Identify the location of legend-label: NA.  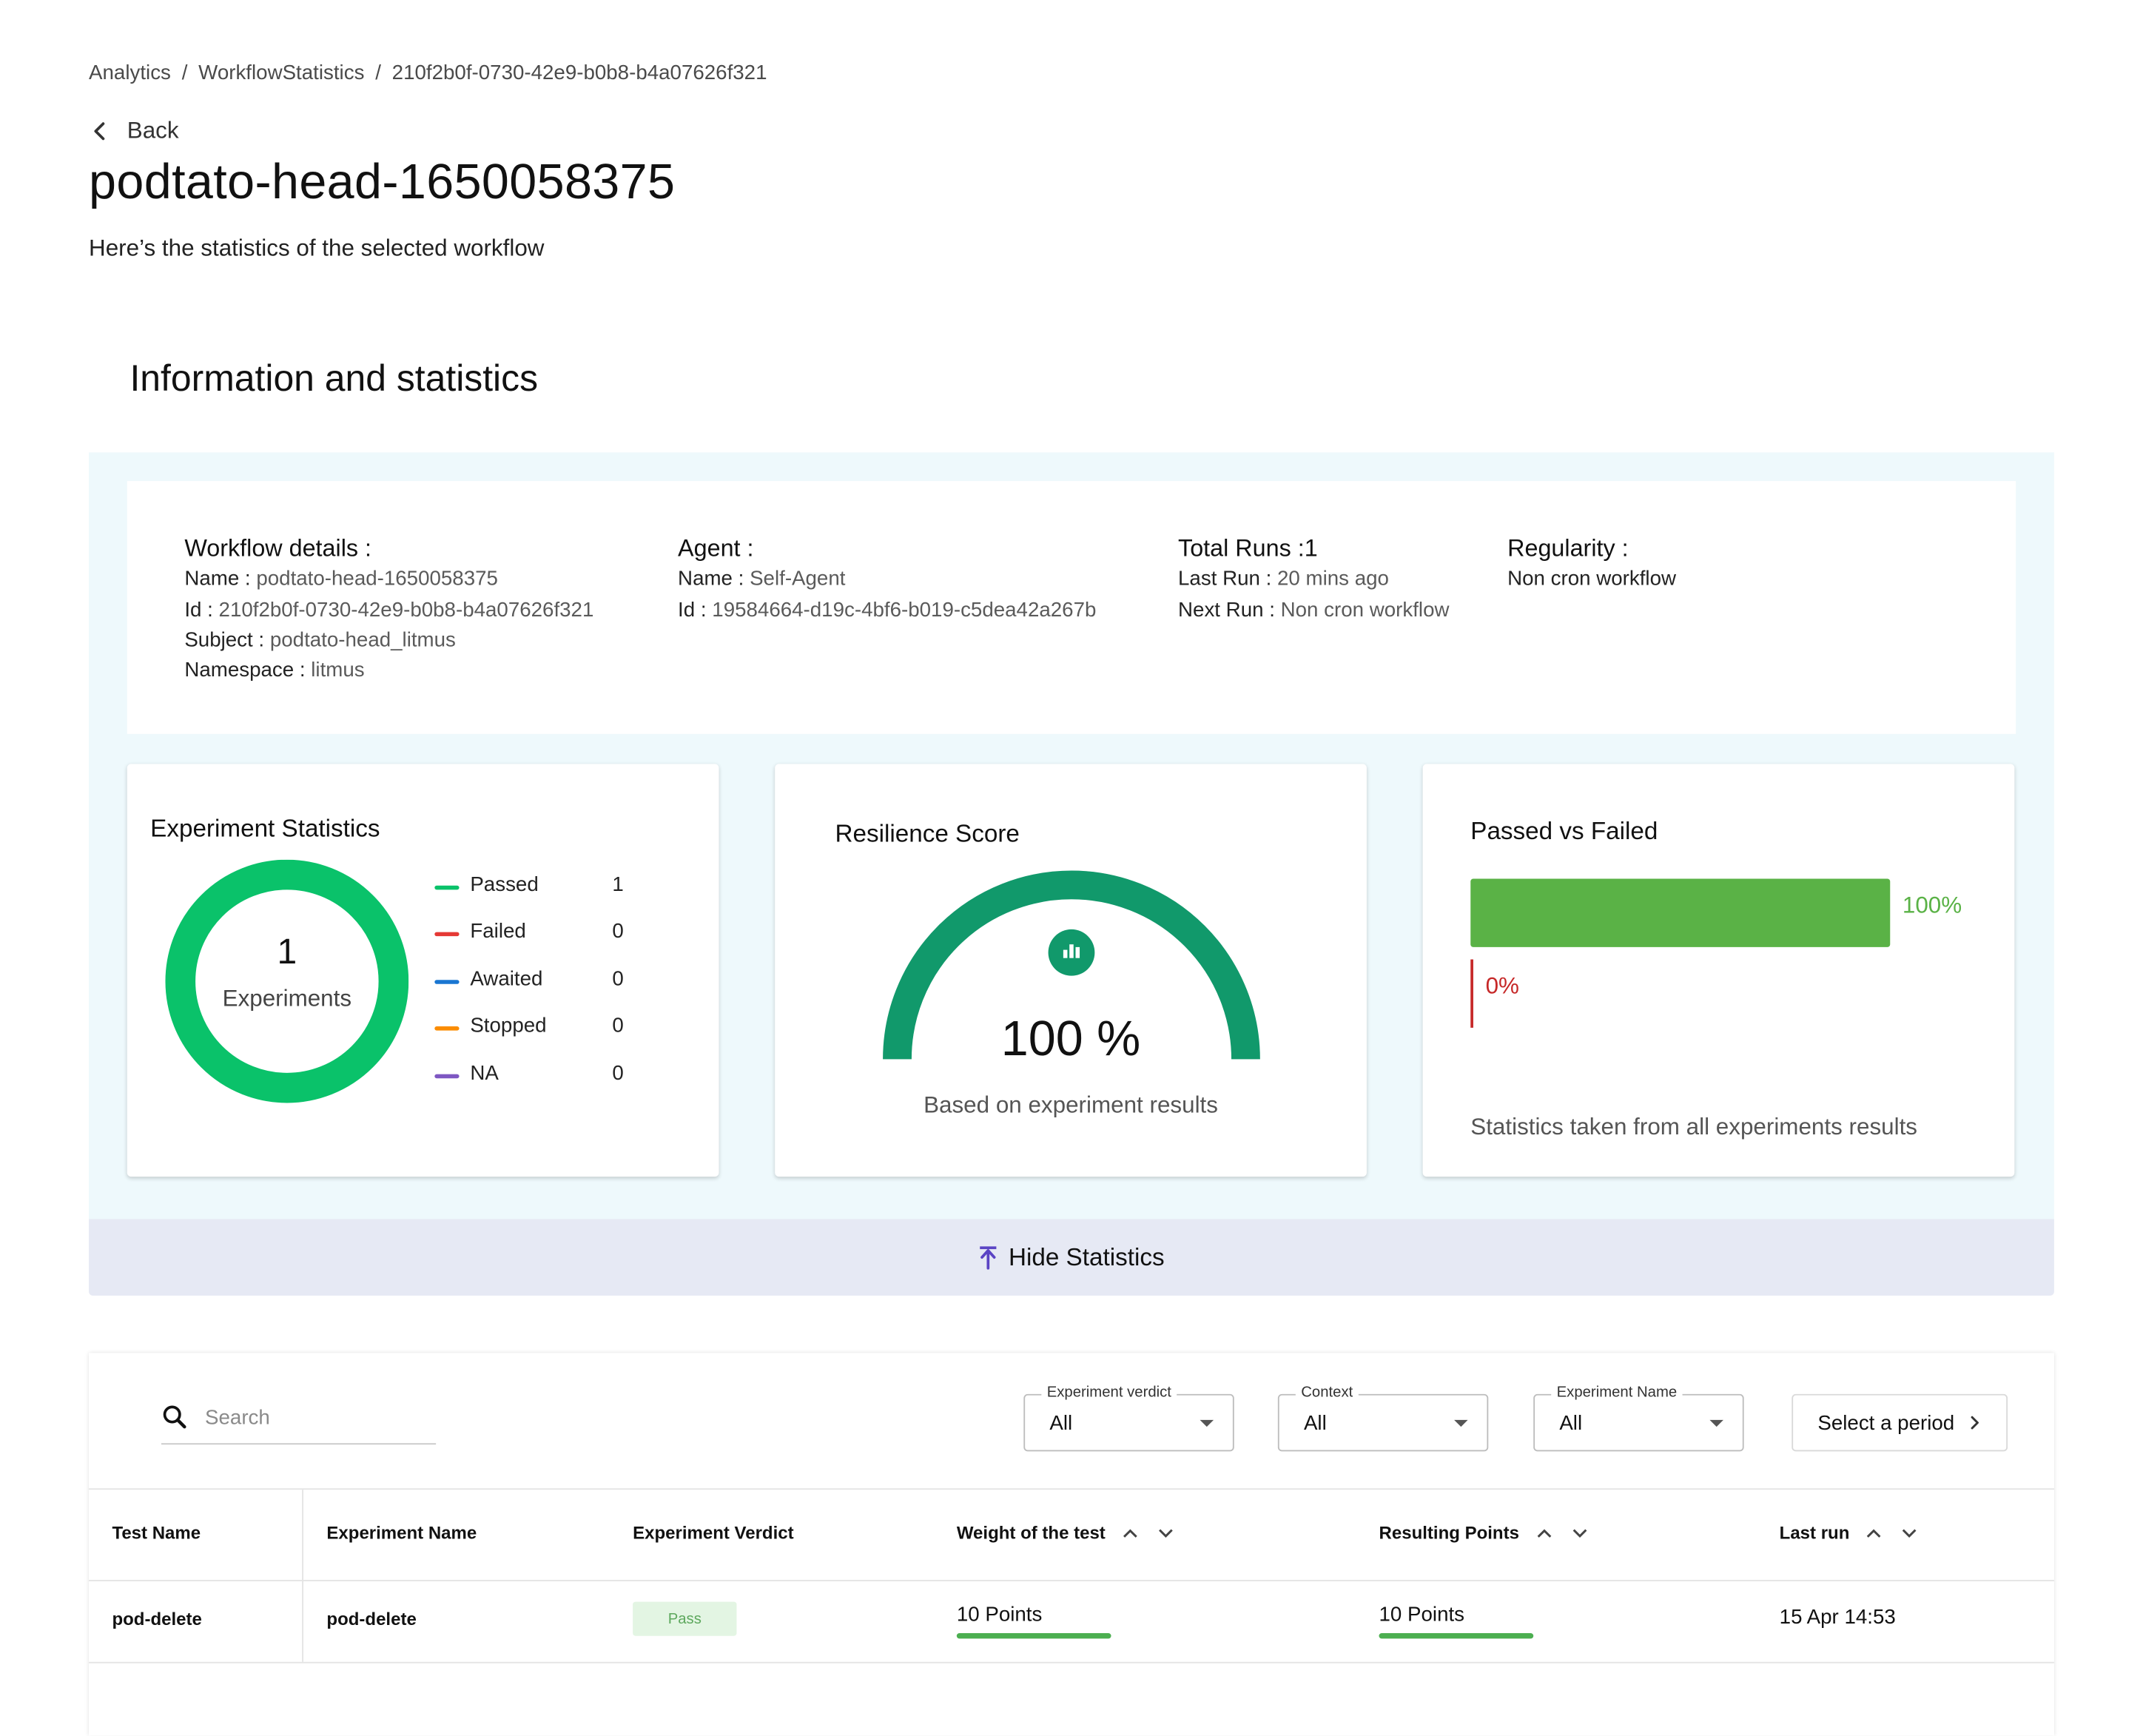
(485, 1074).